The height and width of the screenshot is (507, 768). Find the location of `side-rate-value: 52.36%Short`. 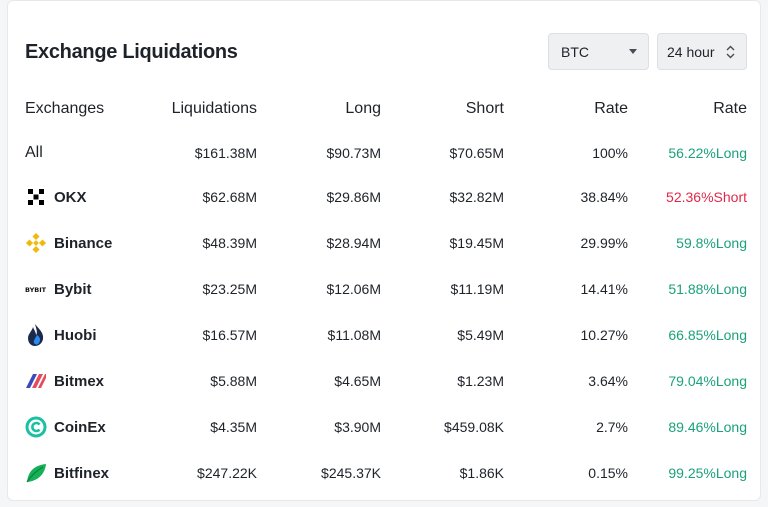

side-rate-value: 52.36%Short is located at coordinates (706, 197).